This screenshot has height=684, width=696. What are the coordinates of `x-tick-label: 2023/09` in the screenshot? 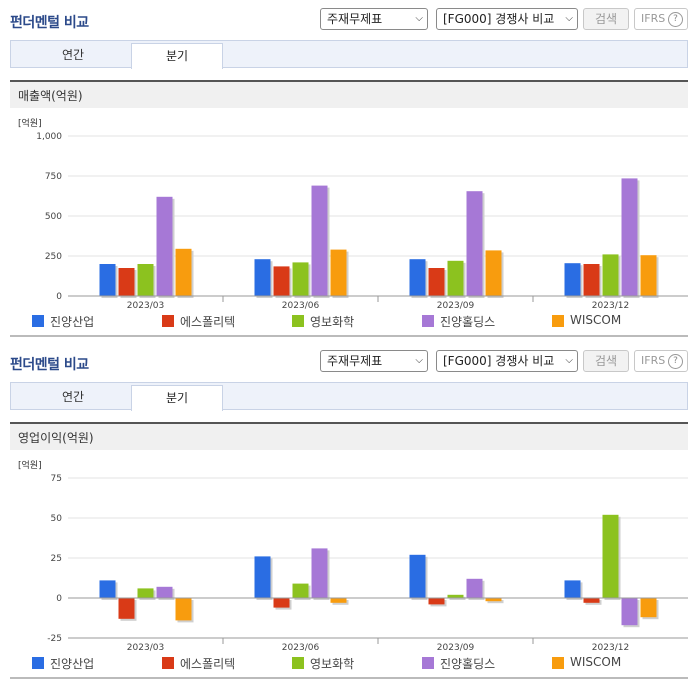 It's located at (456, 305).